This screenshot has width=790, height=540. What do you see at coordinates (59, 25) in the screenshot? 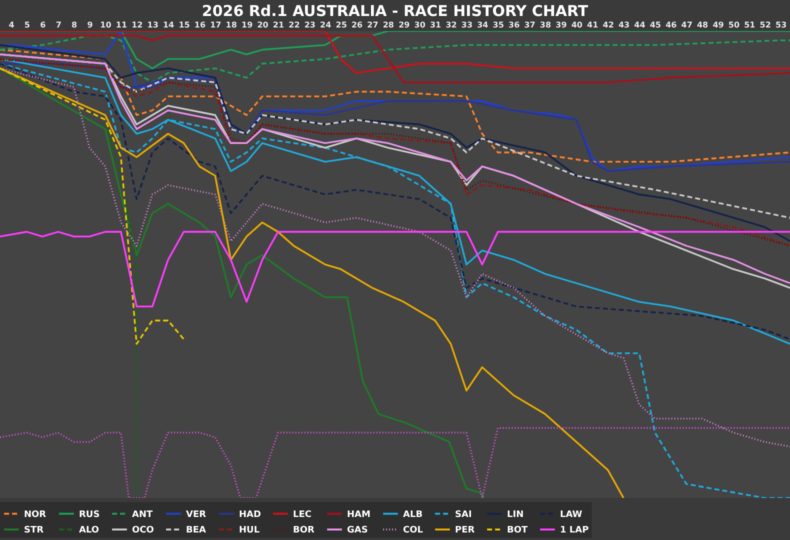
I see `x-tick-label: 7` at bounding box center [59, 25].